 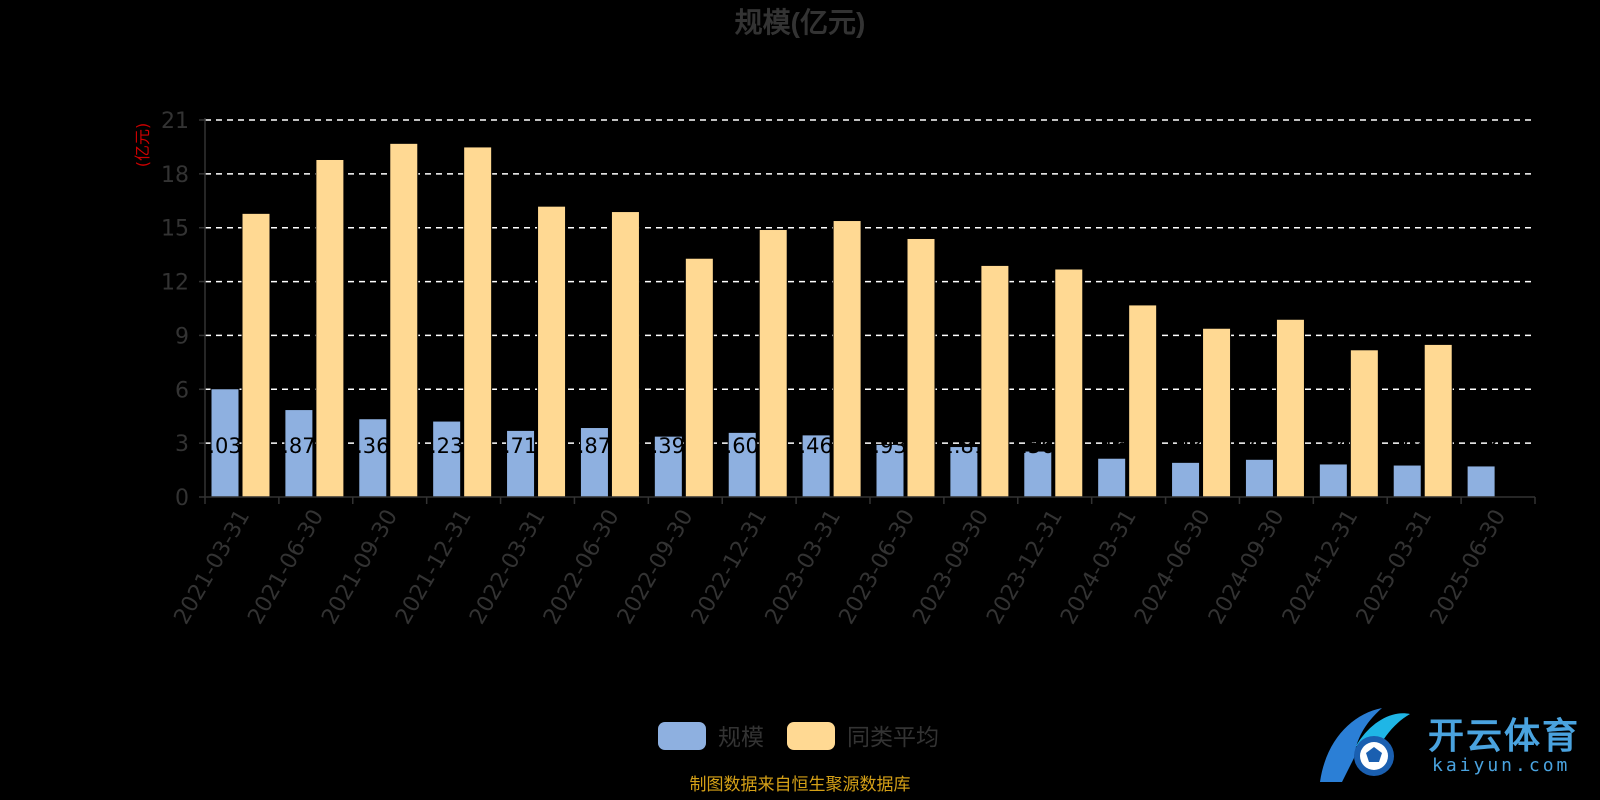 What do you see at coordinates (1407, 446) in the screenshot?
I see `bar-scale-label: .78` at bounding box center [1407, 446].